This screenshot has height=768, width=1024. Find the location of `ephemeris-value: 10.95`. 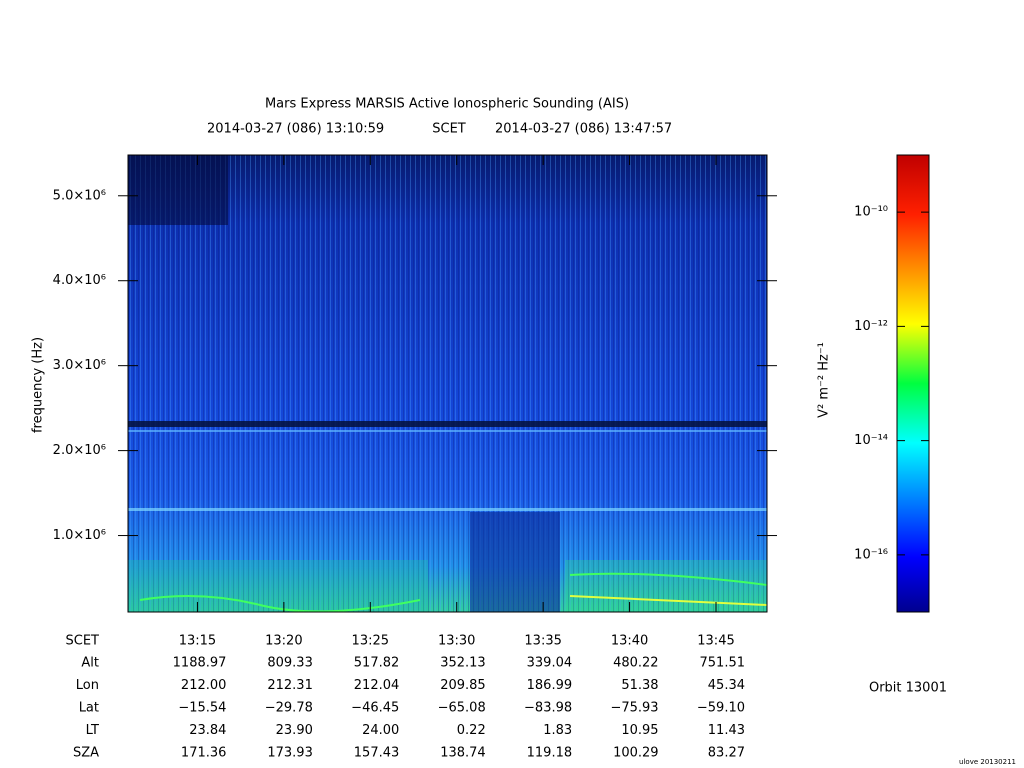

ephemeris-value: 10.95 is located at coordinates (639, 730).